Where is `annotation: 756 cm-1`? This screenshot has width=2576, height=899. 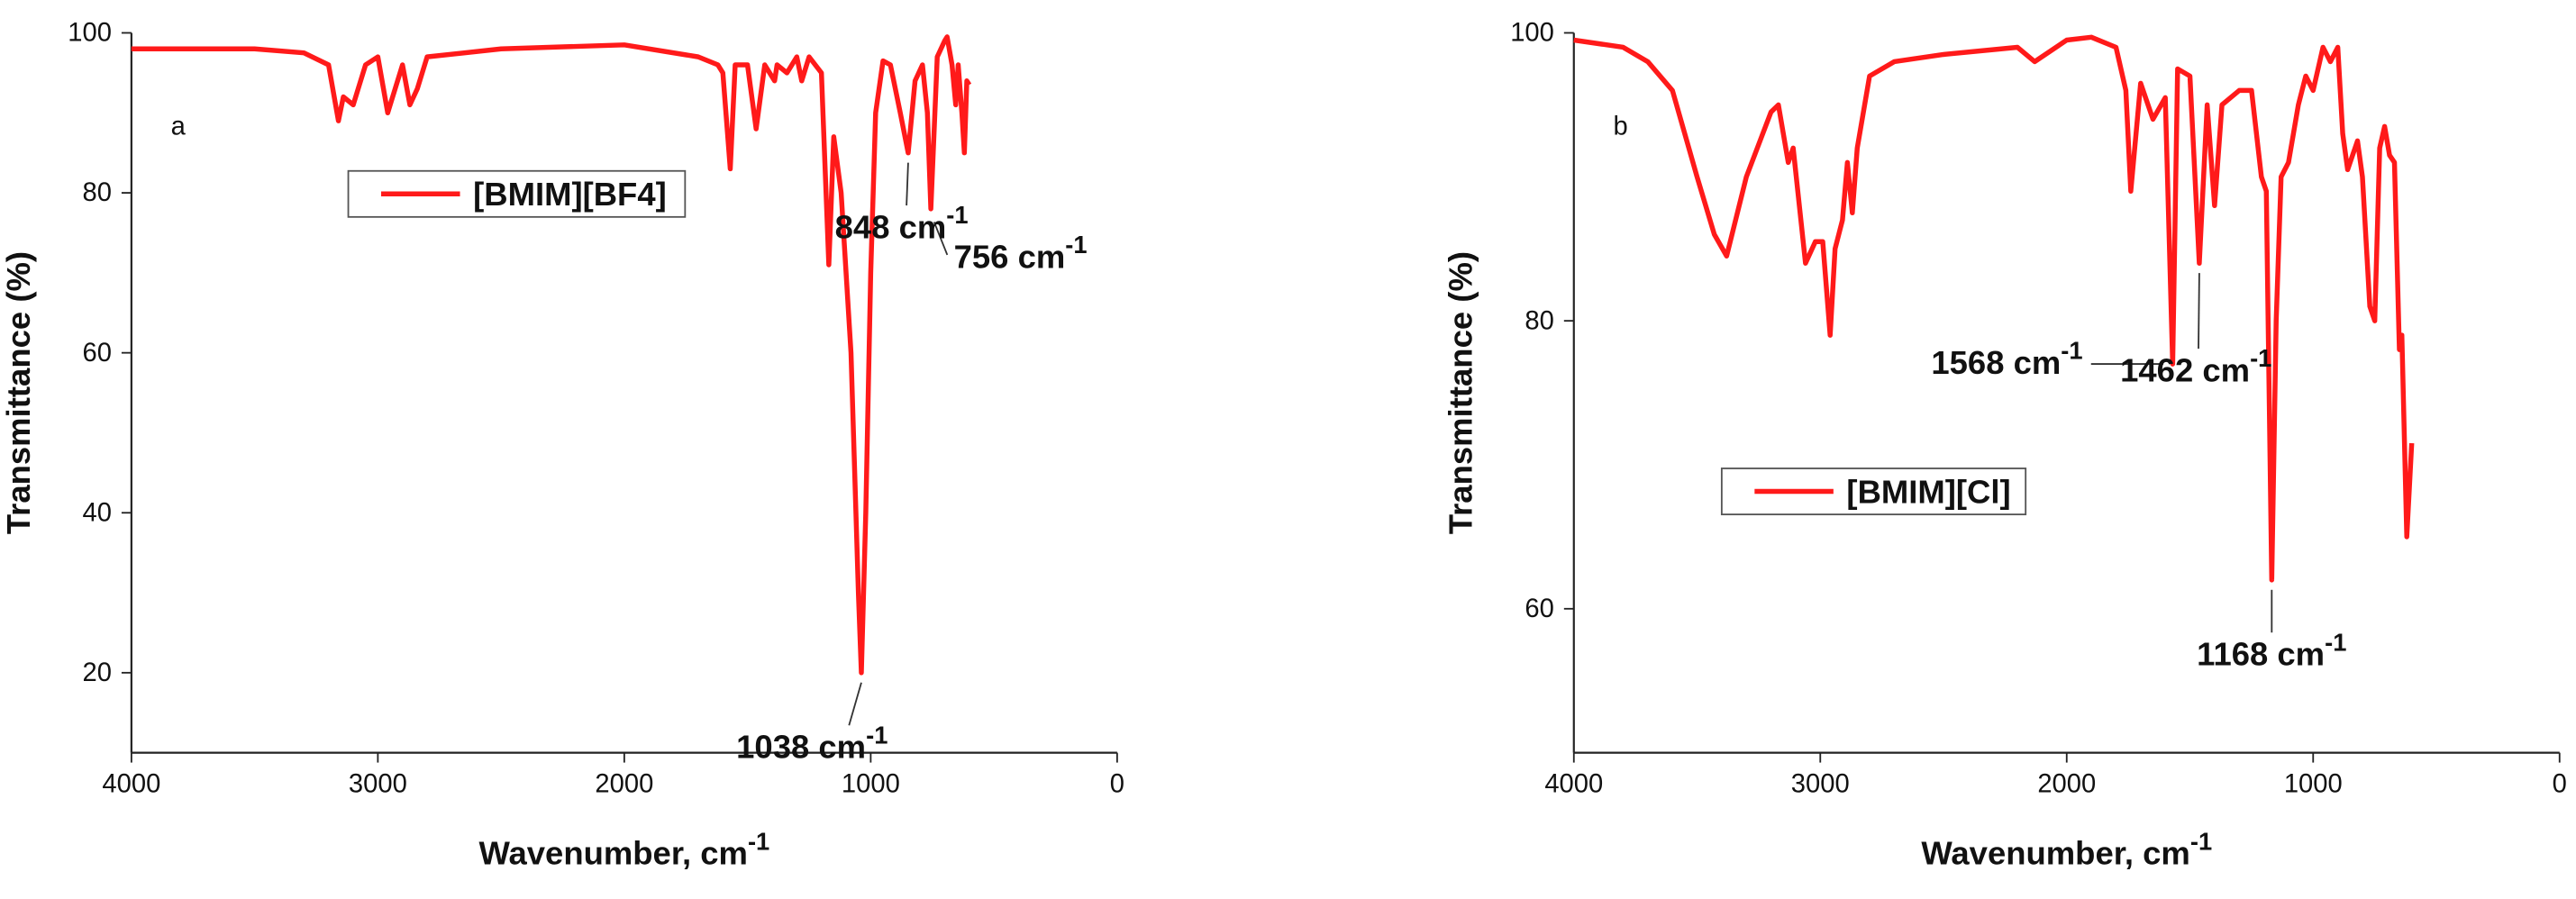
annotation: 756 cm-1 is located at coordinates (1021, 253).